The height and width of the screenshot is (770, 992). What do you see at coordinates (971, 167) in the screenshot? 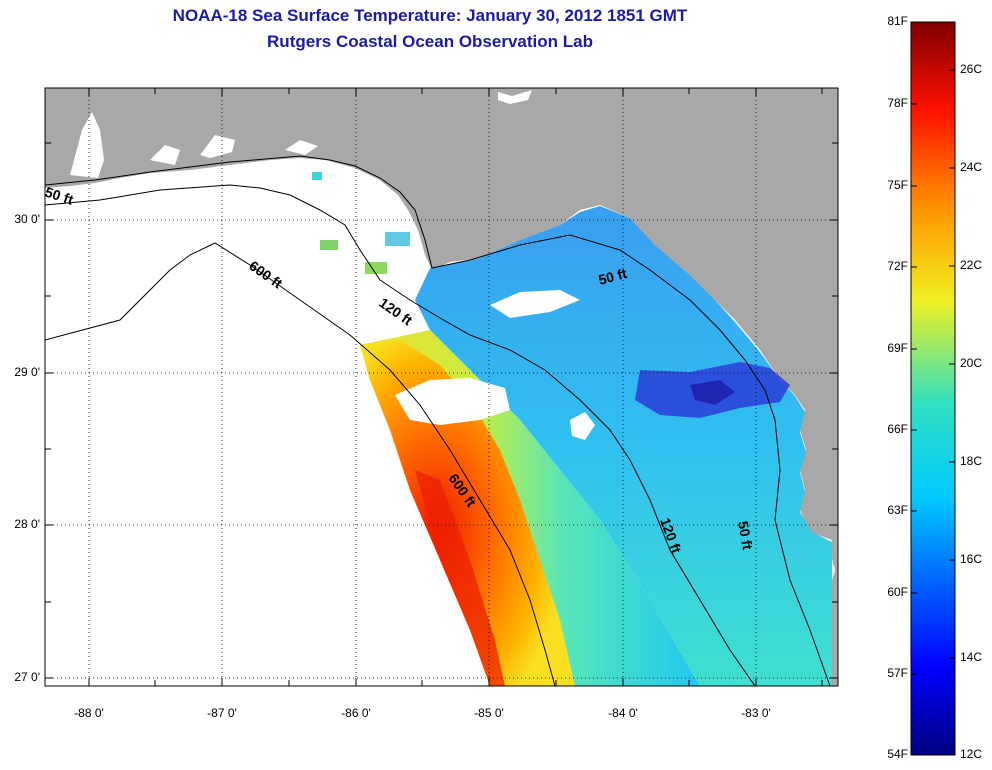
I see `colorbar-c-24: 24C` at bounding box center [971, 167].